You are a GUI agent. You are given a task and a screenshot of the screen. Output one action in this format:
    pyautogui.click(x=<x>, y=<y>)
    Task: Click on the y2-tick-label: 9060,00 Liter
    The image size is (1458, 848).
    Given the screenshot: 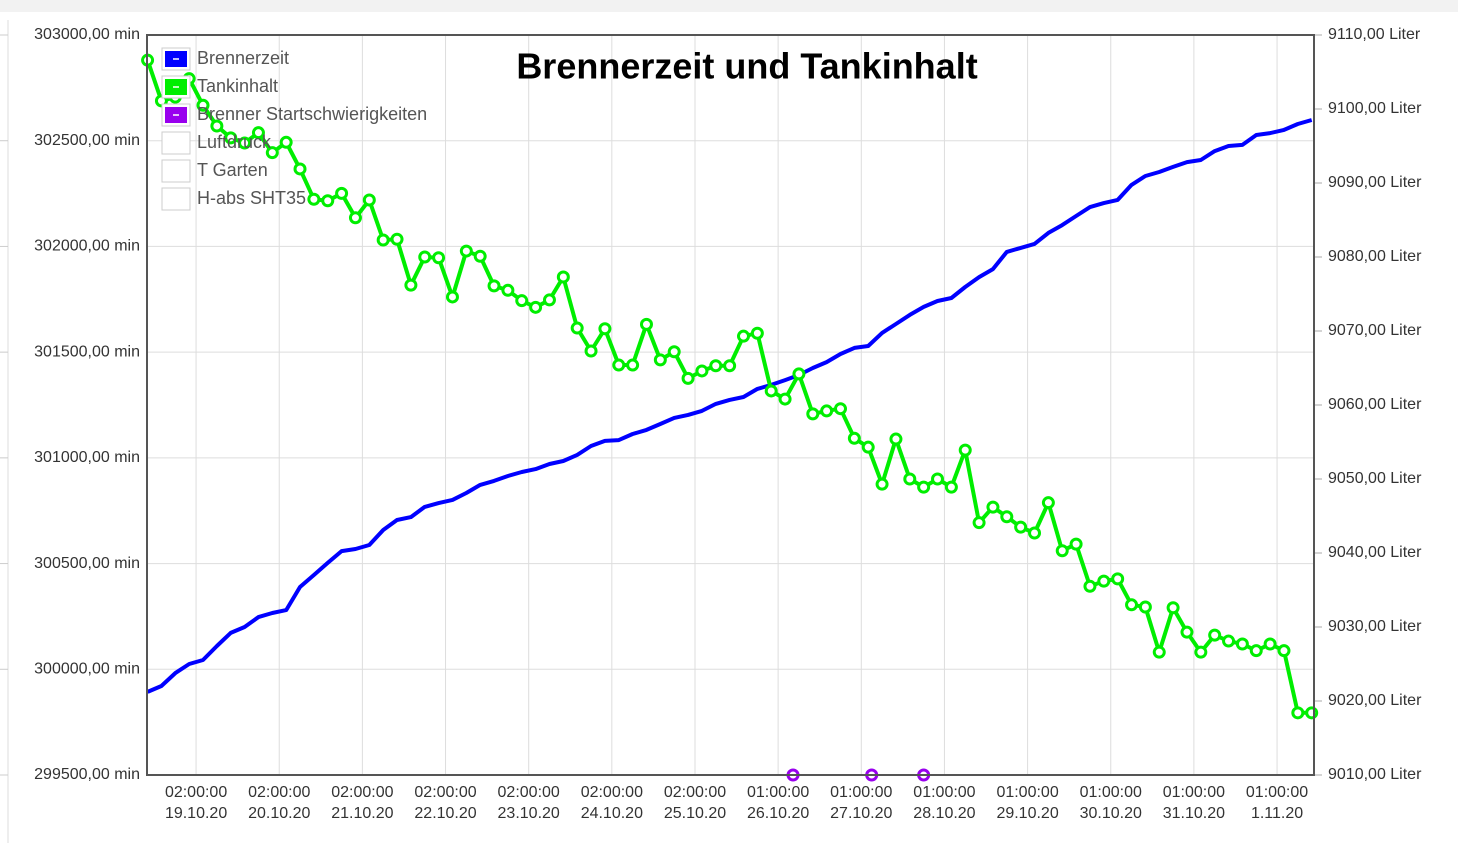 What is the action you would take?
    pyautogui.click(x=1375, y=404)
    